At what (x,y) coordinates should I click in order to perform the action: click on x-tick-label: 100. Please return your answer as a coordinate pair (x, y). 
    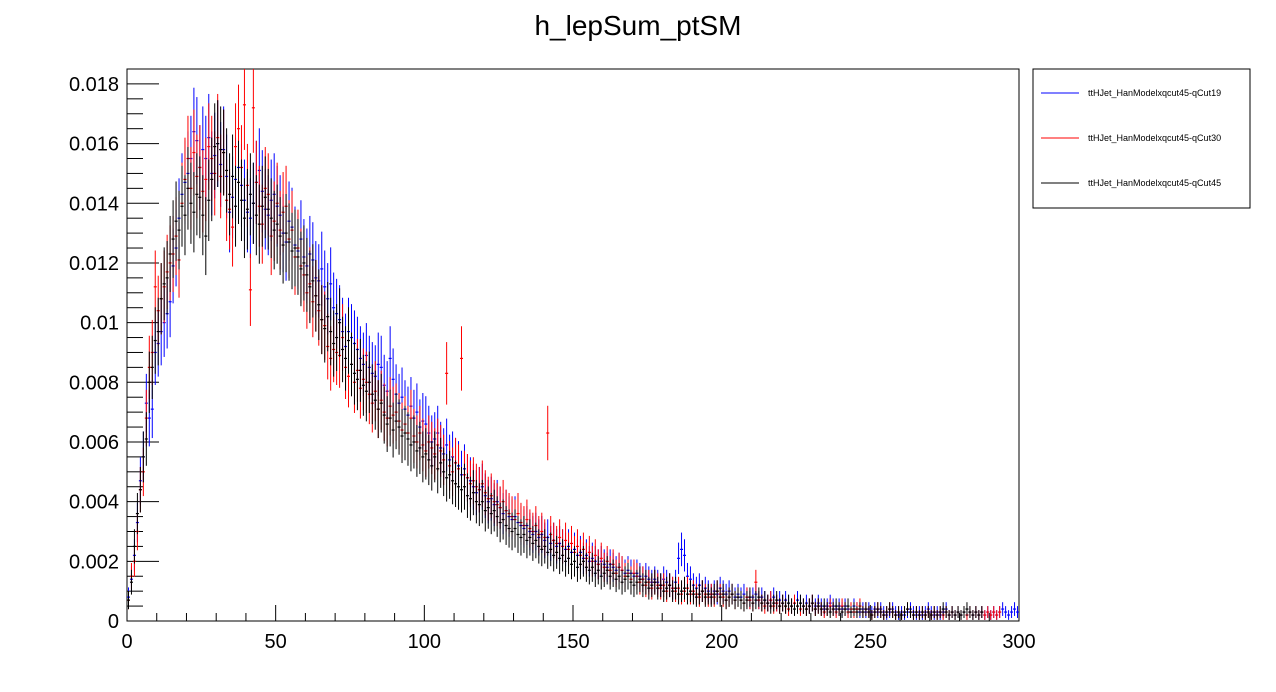
    Looking at the image, I should click on (424, 642).